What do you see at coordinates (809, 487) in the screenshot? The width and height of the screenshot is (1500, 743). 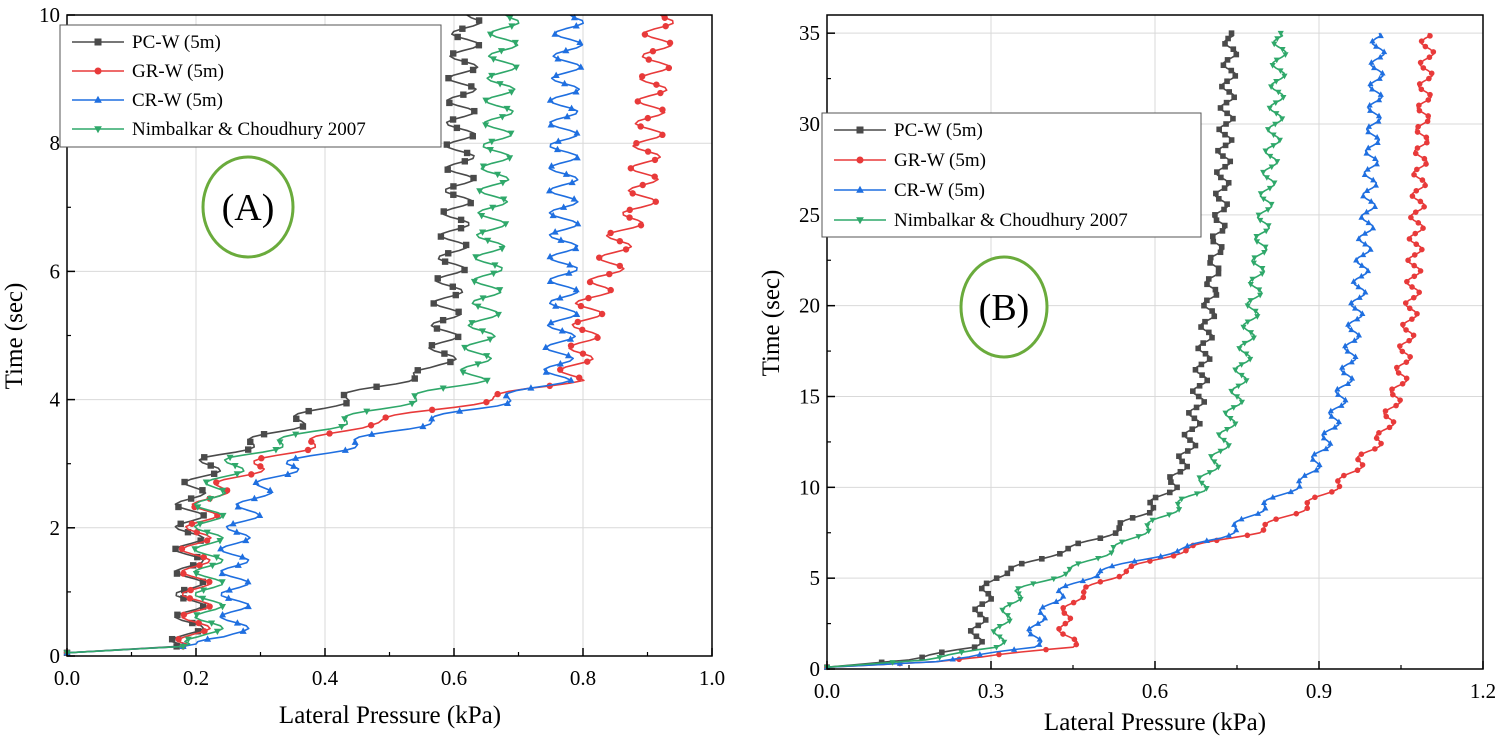 I see `y-tick-label-b: 10` at bounding box center [809, 487].